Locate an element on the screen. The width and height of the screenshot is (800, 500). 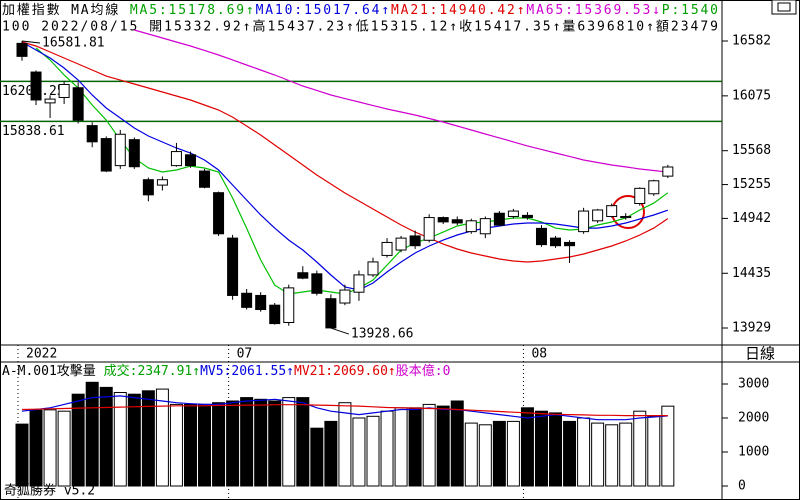
x-tick-label: 07 is located at coordinates (245, 354).